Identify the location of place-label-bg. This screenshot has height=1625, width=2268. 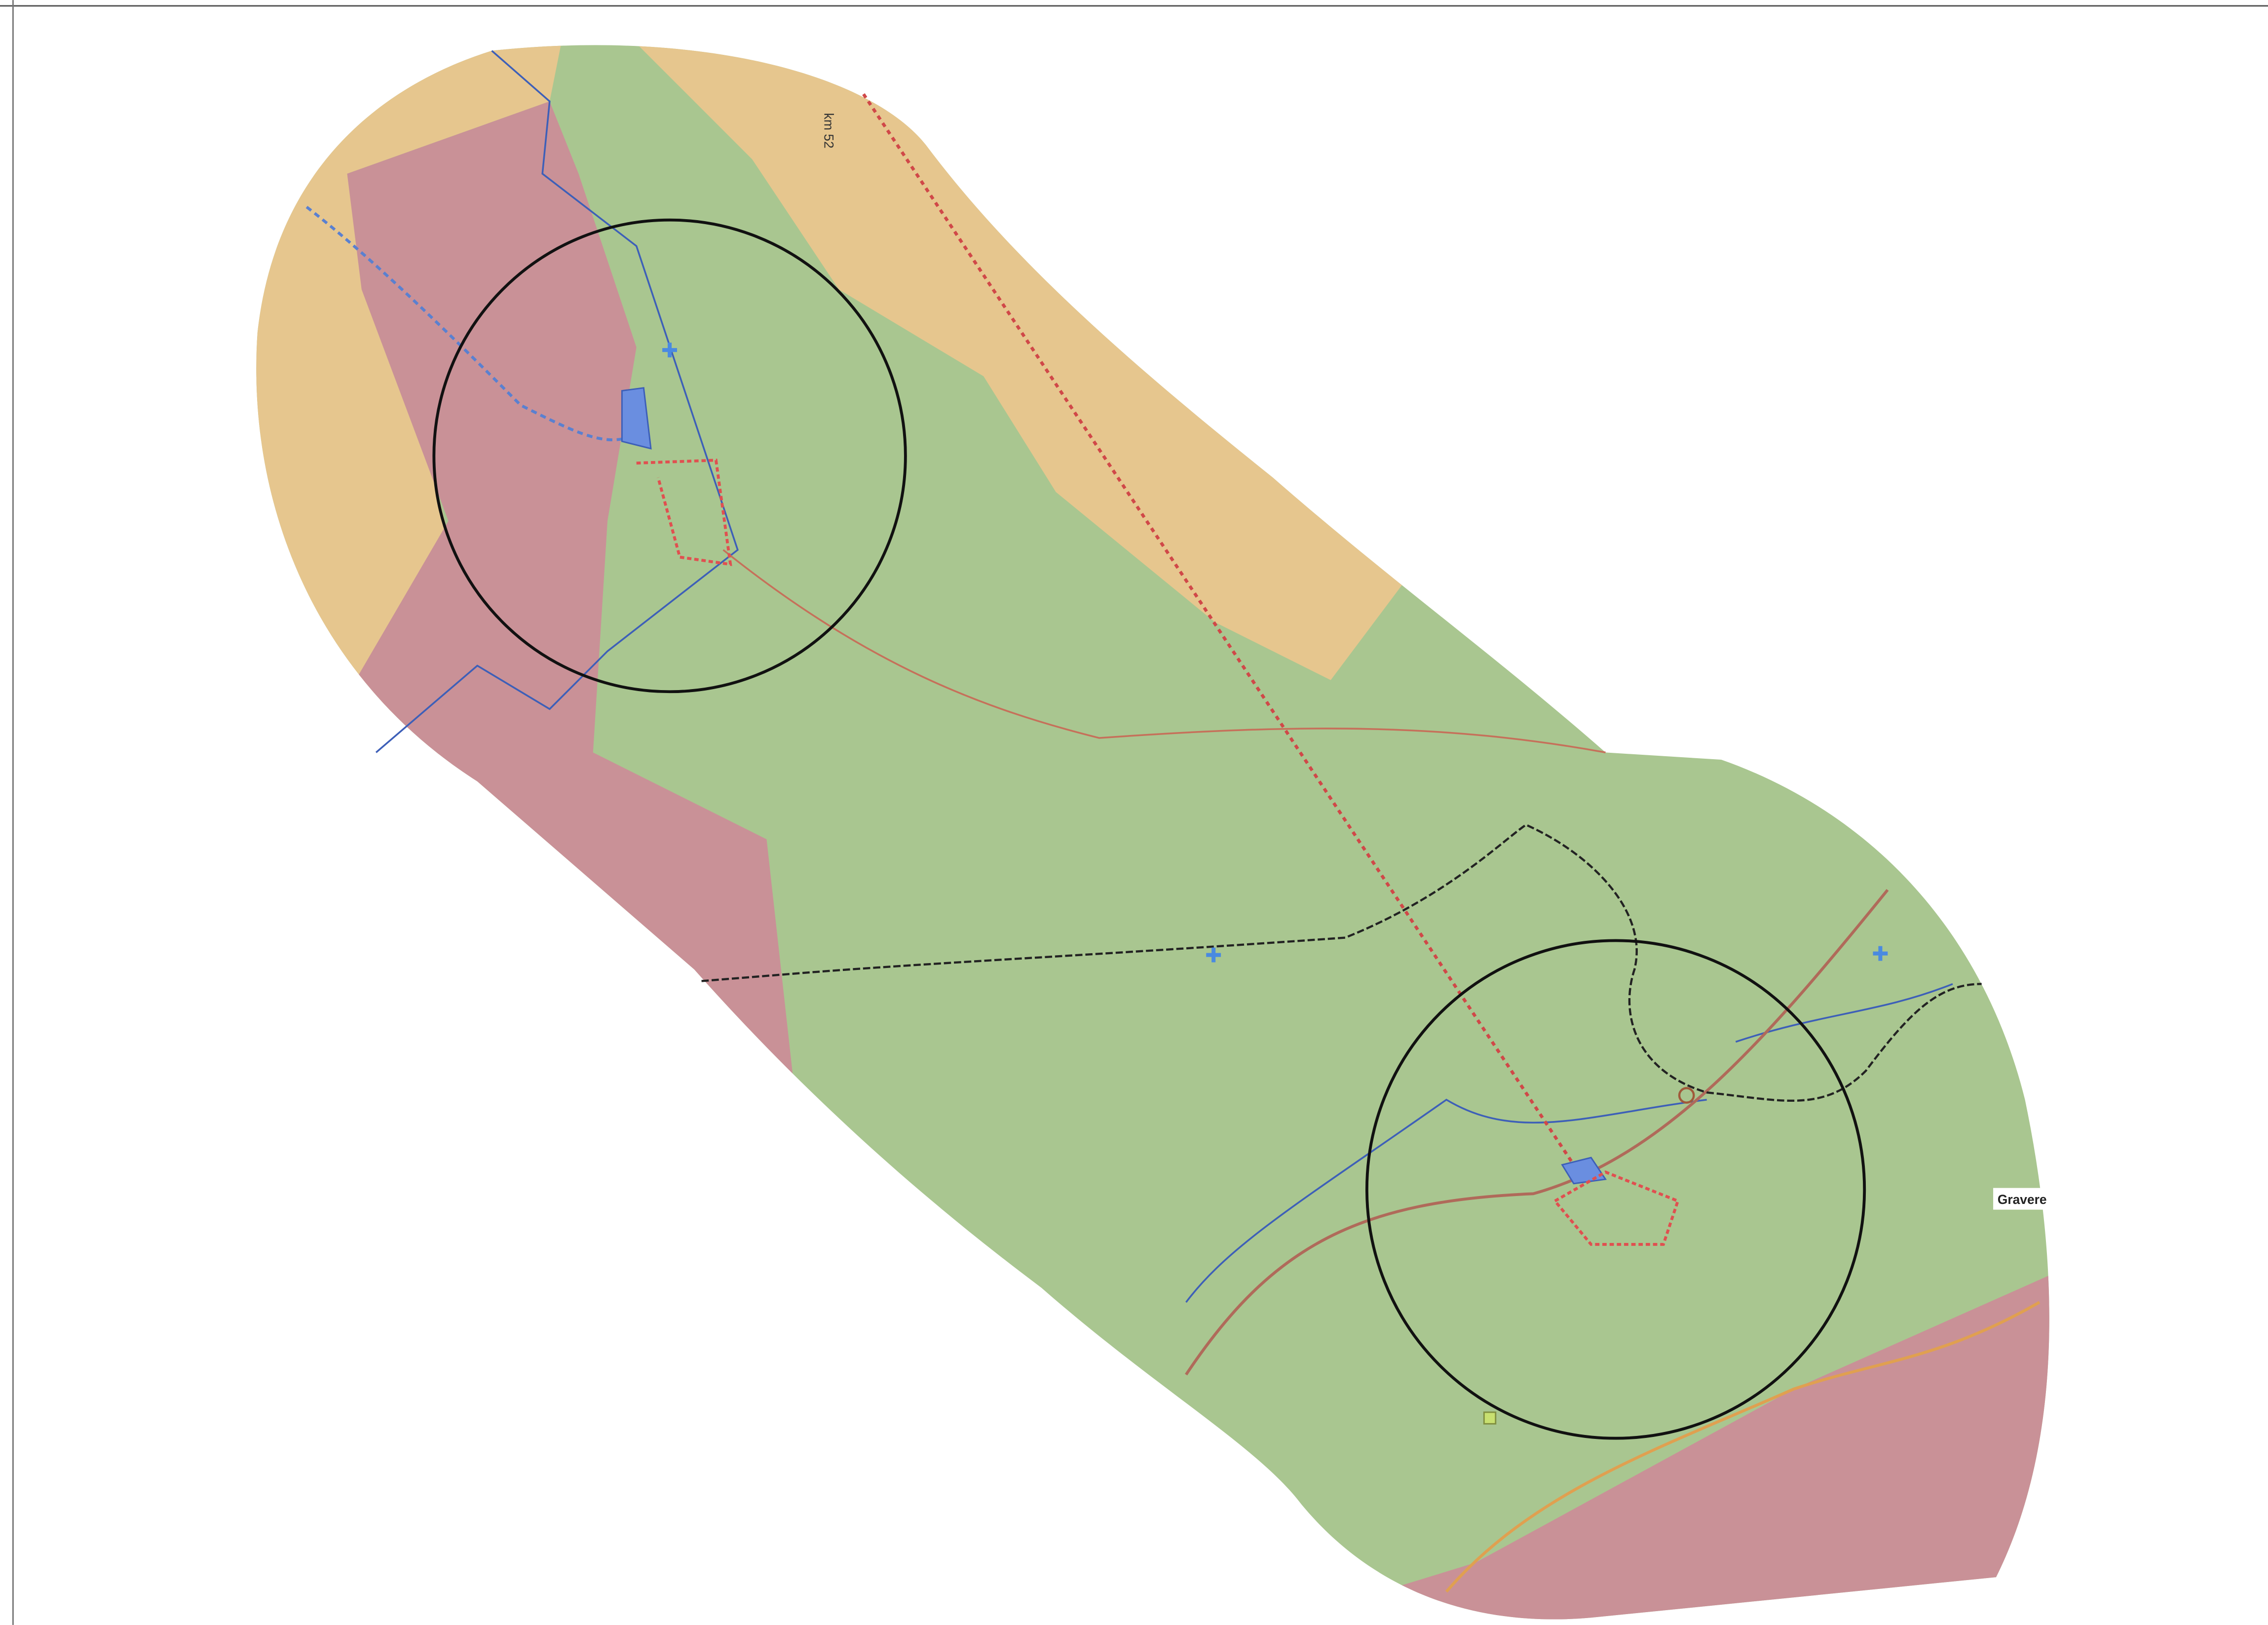
(2022, 1199).